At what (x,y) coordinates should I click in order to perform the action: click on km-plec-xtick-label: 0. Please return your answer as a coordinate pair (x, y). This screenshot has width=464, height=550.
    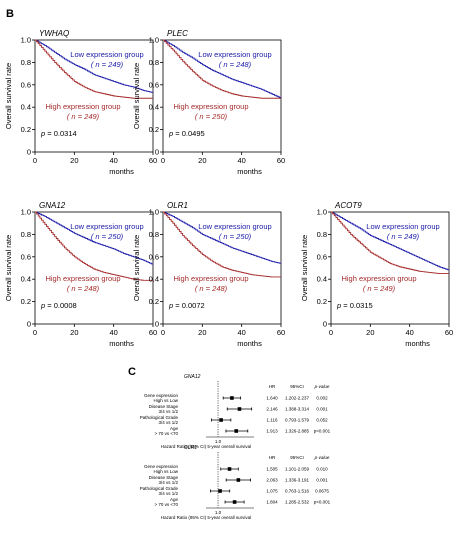
    Looking at the image, I should click on (163, 160).